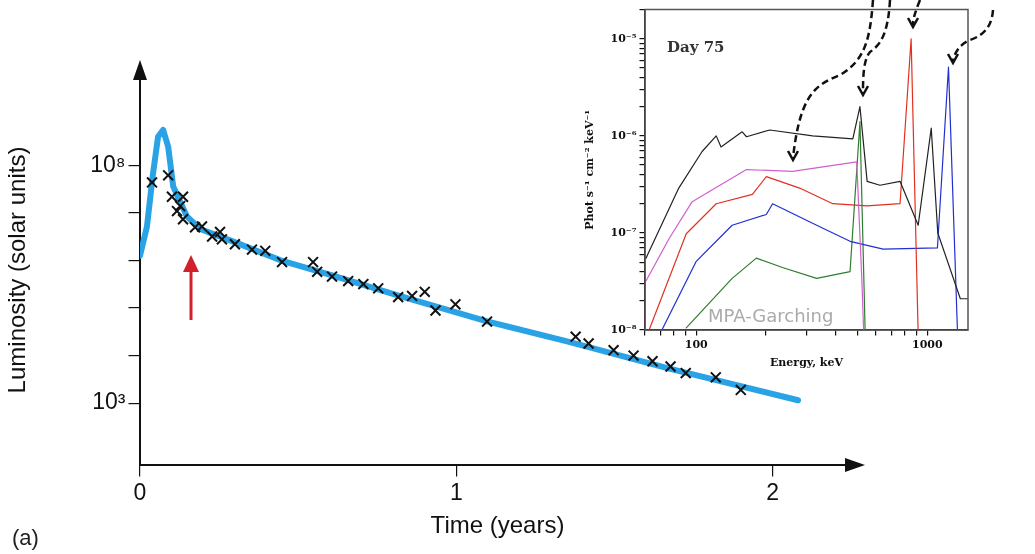  What do you see at coordinates (696, 344) in the screenshot?
I see `x-tick-label: 100` at bounding box center [696, 344].